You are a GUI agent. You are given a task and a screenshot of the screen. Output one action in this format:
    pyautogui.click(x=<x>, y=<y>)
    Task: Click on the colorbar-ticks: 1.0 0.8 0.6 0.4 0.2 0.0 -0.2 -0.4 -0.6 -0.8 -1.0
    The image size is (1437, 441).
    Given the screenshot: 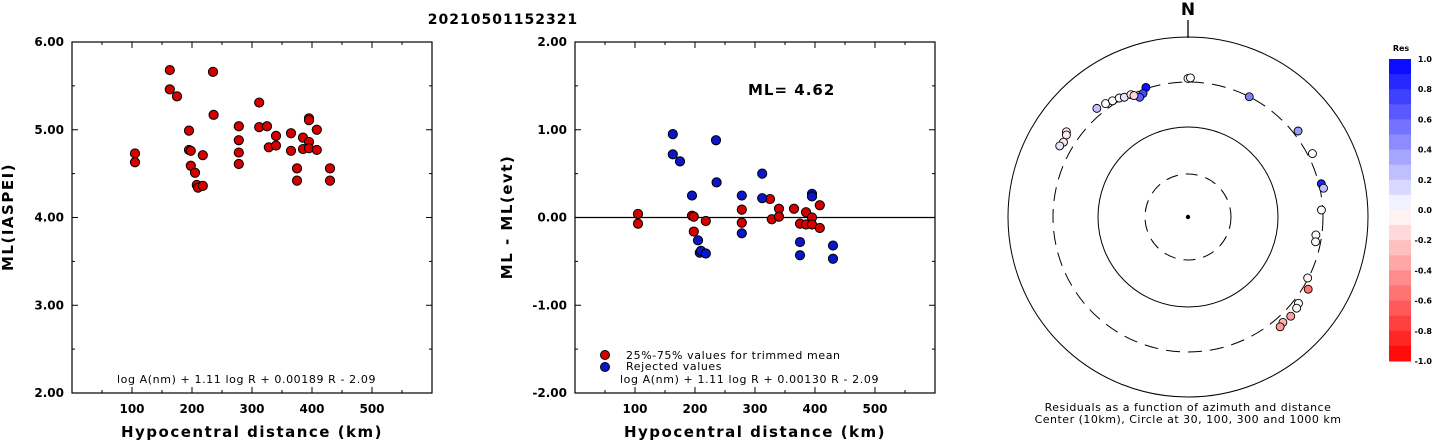 What is the action you would take?
    pyautogui.click(x=1424, y=210)
    